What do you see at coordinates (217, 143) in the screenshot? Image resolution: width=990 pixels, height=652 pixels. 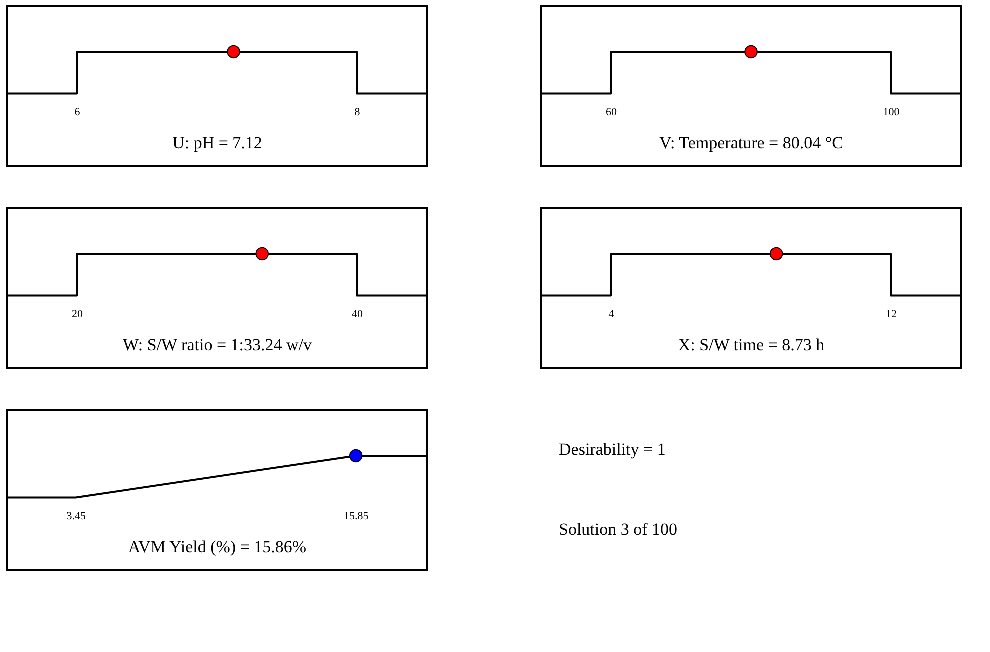 I see `x-axis-title: U: pH = 7.12` at bounding box center [217, 143].